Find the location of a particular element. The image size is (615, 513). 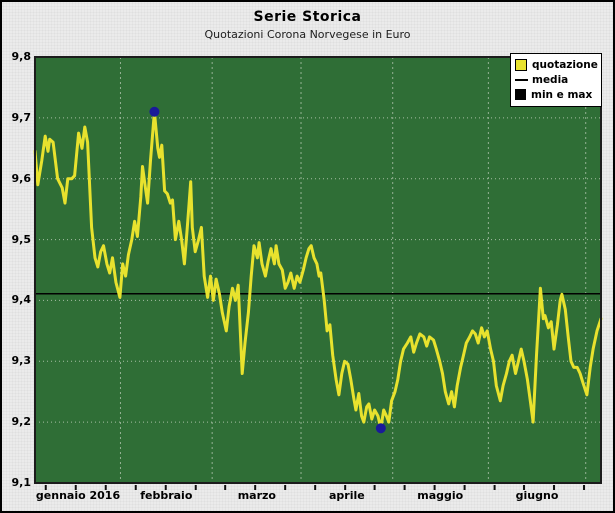

y-axis-label: 9,7 is located at coordinates (21, 117).